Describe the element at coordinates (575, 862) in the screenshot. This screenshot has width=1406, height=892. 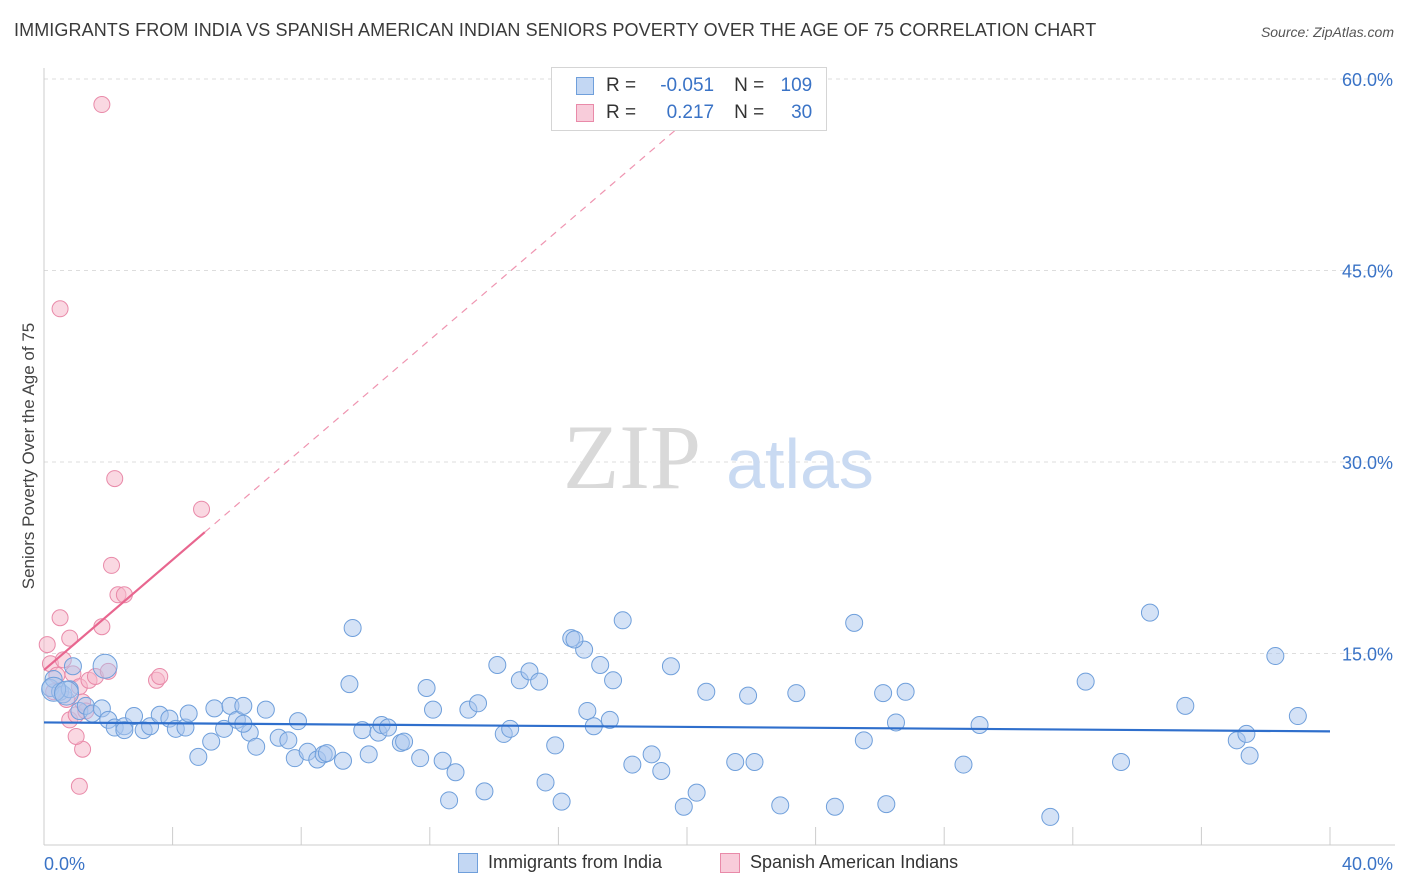
I see `legend-label-india: Immigrants from India` at that location.